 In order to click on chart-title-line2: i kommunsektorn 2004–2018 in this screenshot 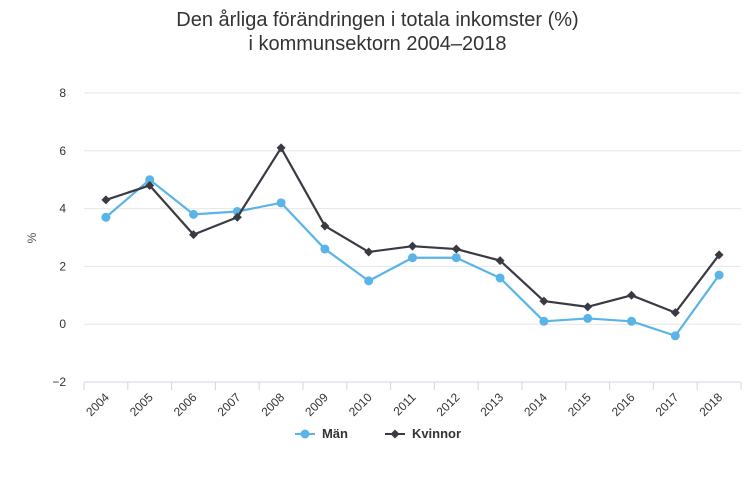, I will do `click(377, 44)`.